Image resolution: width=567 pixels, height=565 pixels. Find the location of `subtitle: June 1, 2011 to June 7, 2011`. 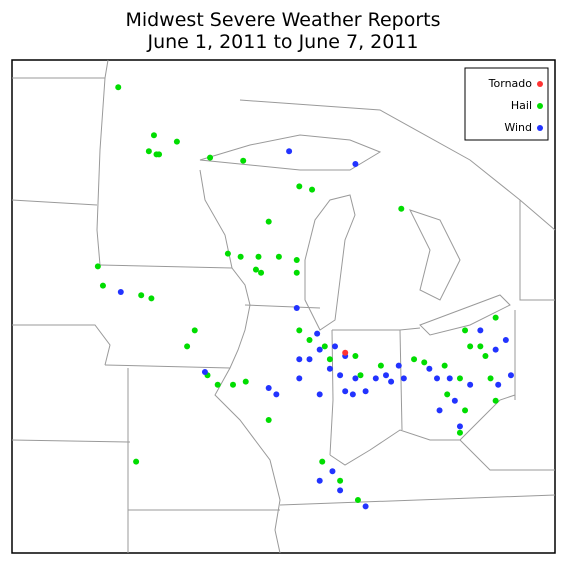

subtitle: June 1, 2011 to June 7, 2011 is located at coordinates (282, 42).